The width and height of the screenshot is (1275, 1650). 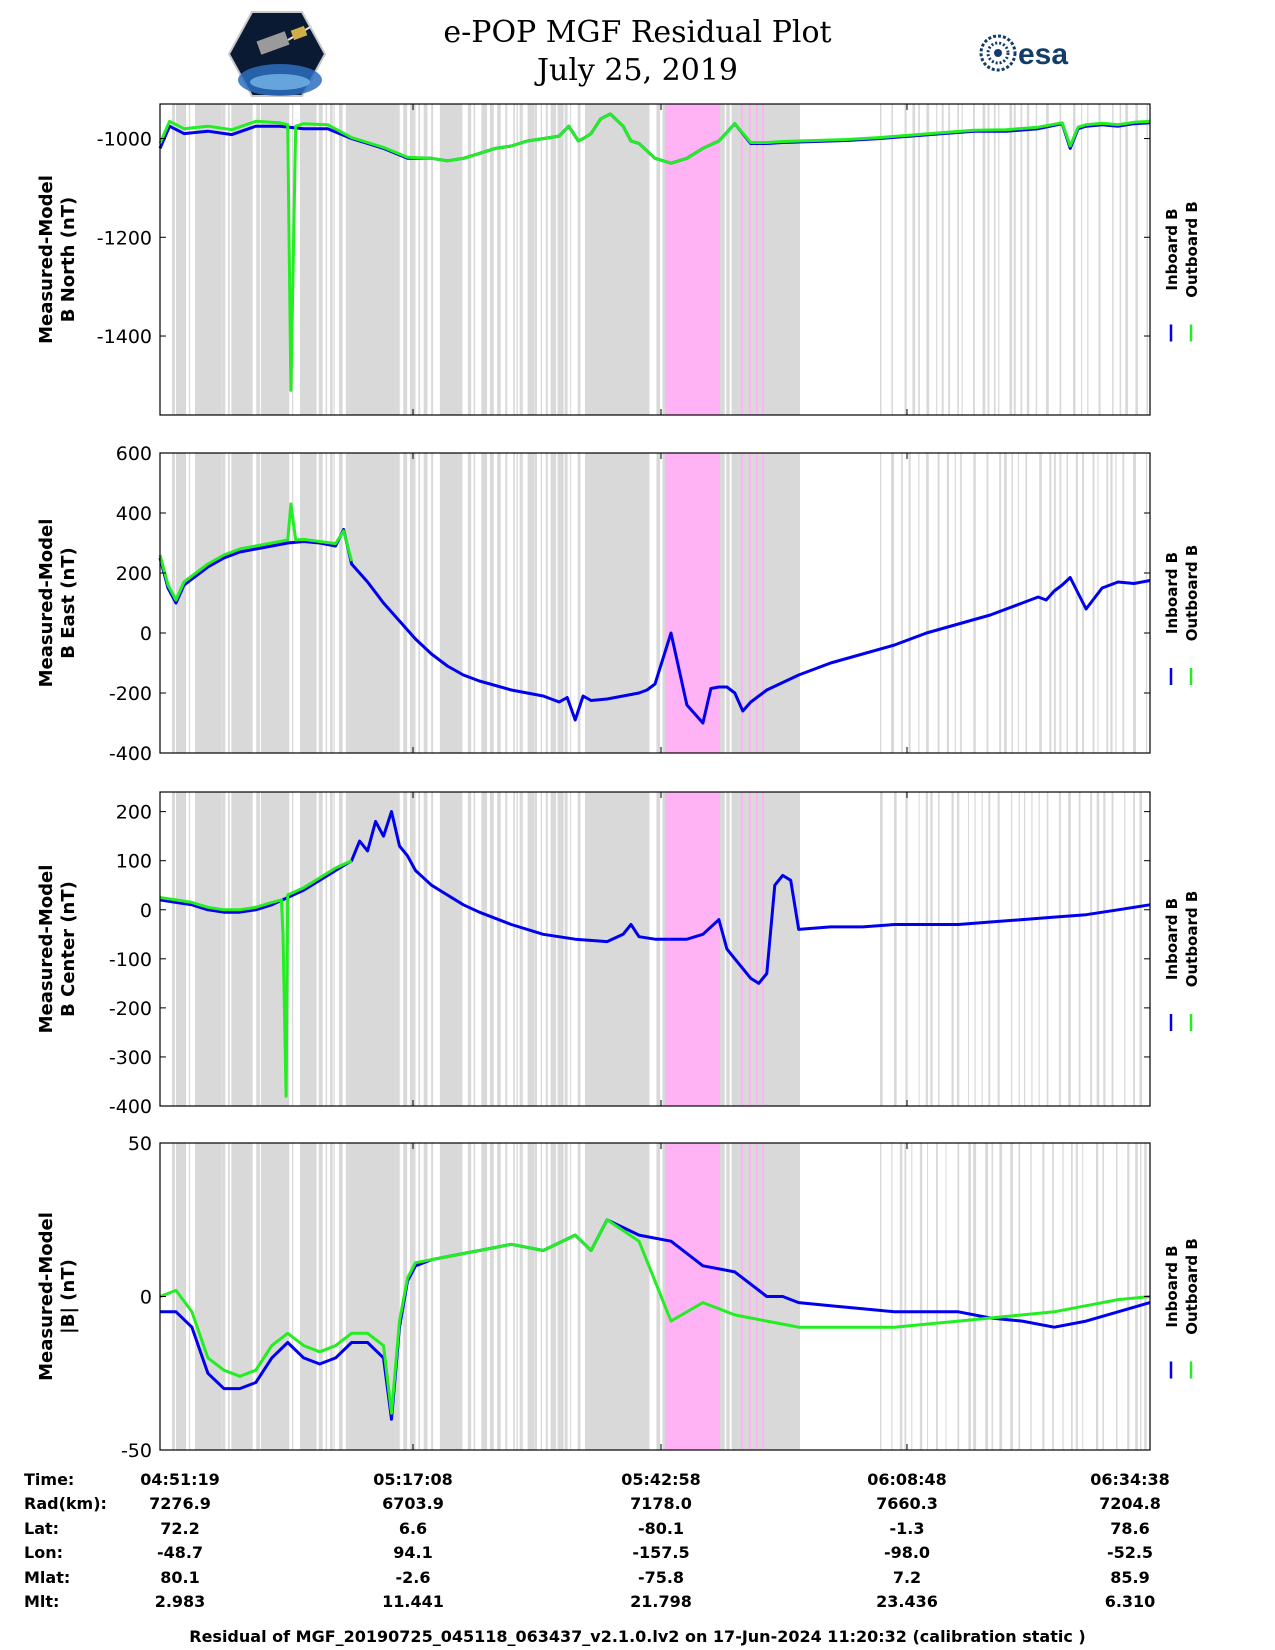 What do you see at coordinates (180, 1601) in the screenshot?
I see `ephemeris-cell: 2.983` at bounding box center [180, 1601].